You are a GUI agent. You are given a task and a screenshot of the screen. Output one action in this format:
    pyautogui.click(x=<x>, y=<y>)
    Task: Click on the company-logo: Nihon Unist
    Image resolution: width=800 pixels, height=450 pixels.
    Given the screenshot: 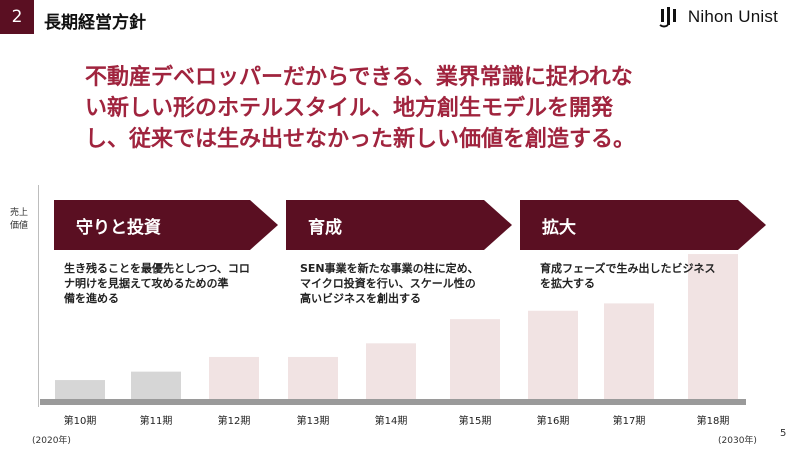 What is the action you would take?
    pyautogui.click(x=718, y=17)
    